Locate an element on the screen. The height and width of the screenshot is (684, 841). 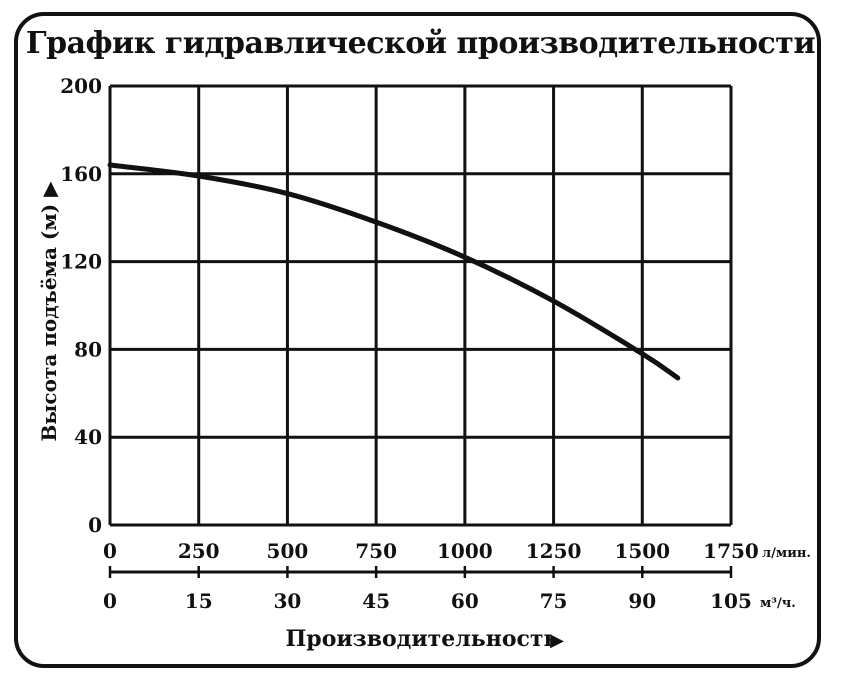
y-tick-label: 200 is located at coordinates (81, 86).